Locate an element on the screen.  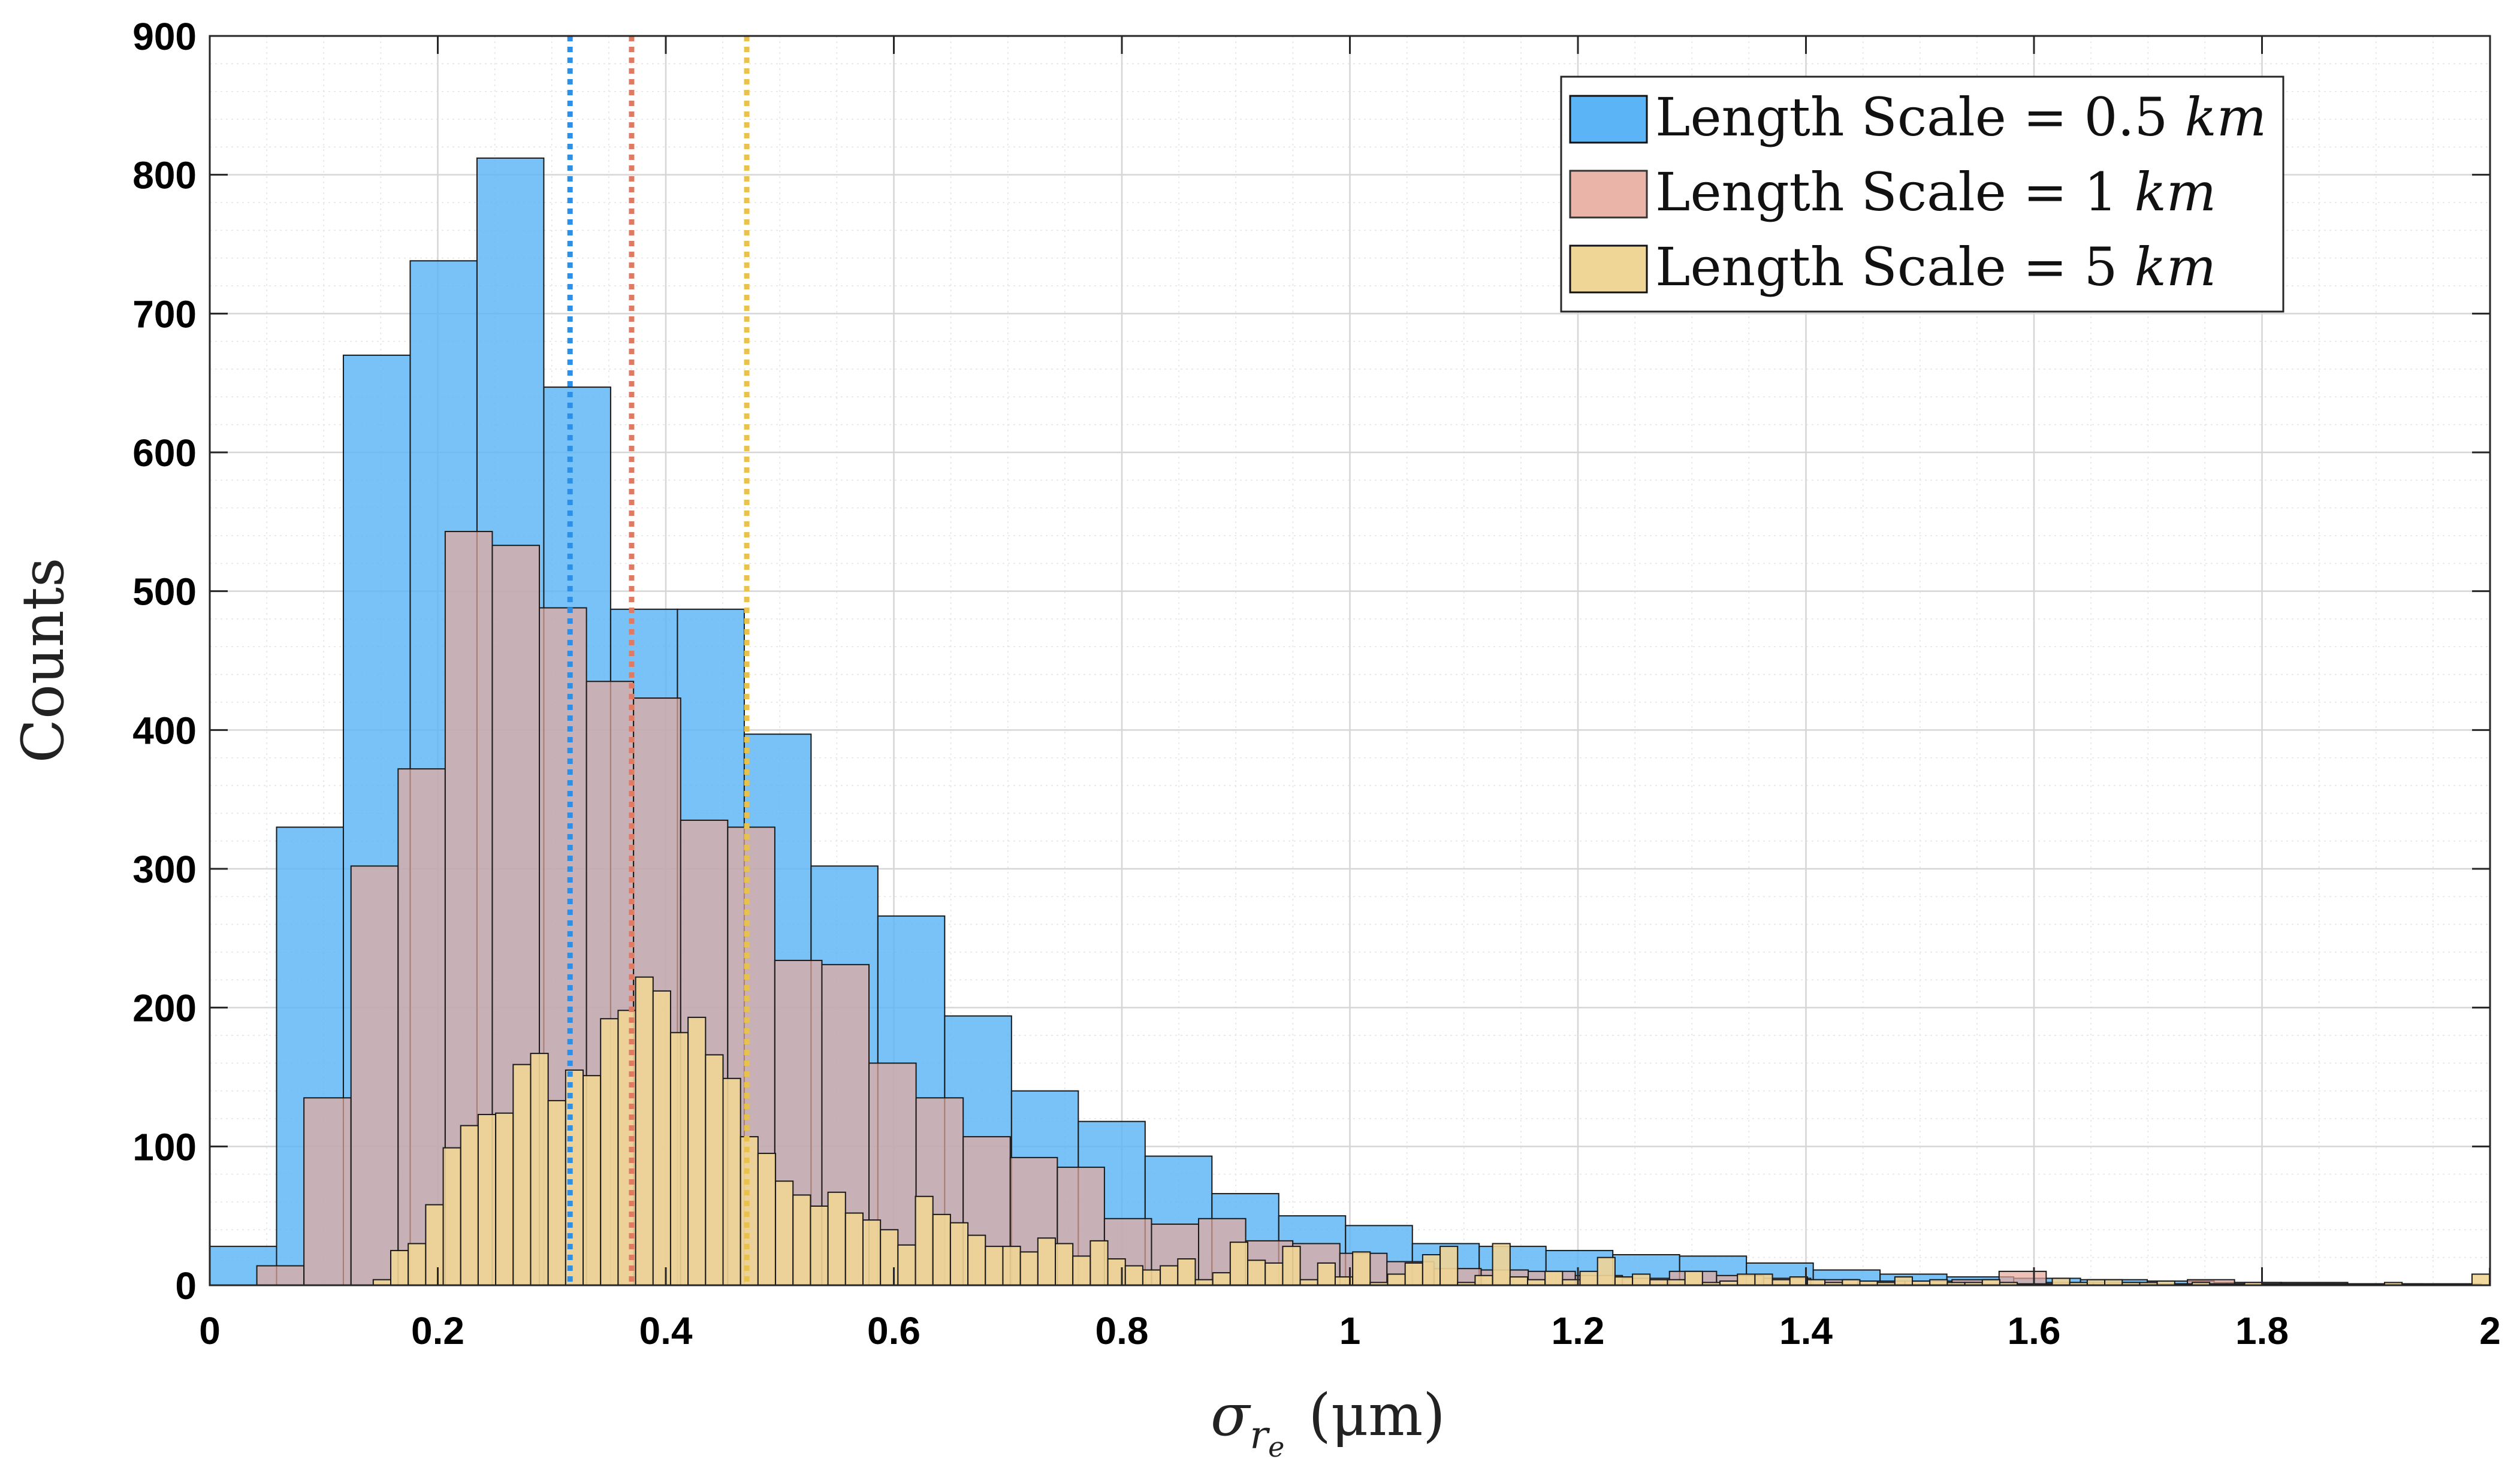
x-axis-label-symbol: σ is located at coordinates (1231, 1415).